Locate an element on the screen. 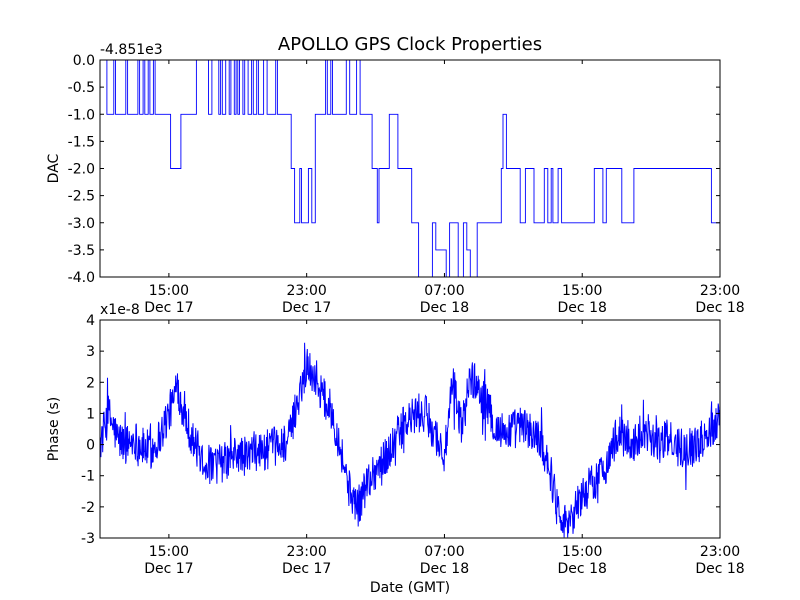 The width and height of the screenshot is (800, 600). y-tick-label: 1 is located at coordinates (90, 414).